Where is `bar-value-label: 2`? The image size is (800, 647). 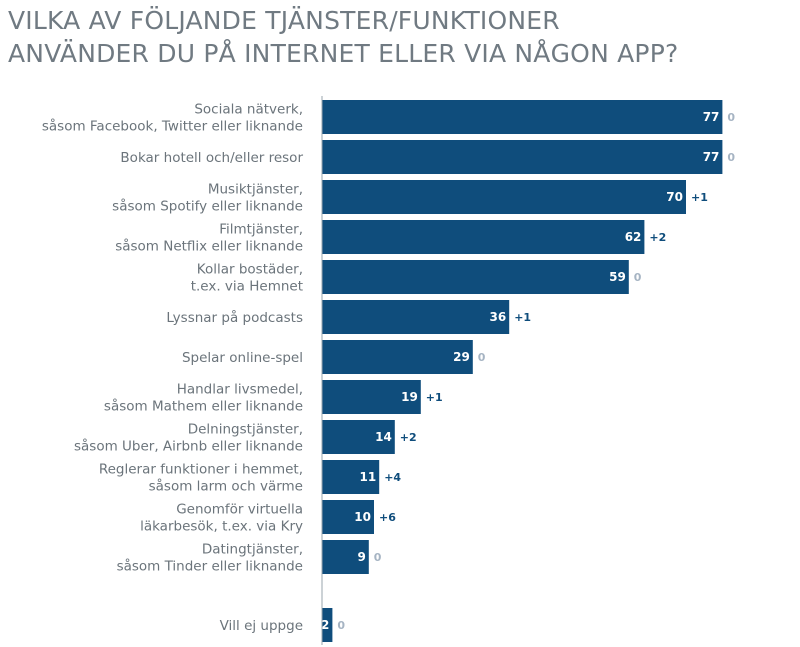 bar-value-label: 2 is located at coordinates (325, 625).